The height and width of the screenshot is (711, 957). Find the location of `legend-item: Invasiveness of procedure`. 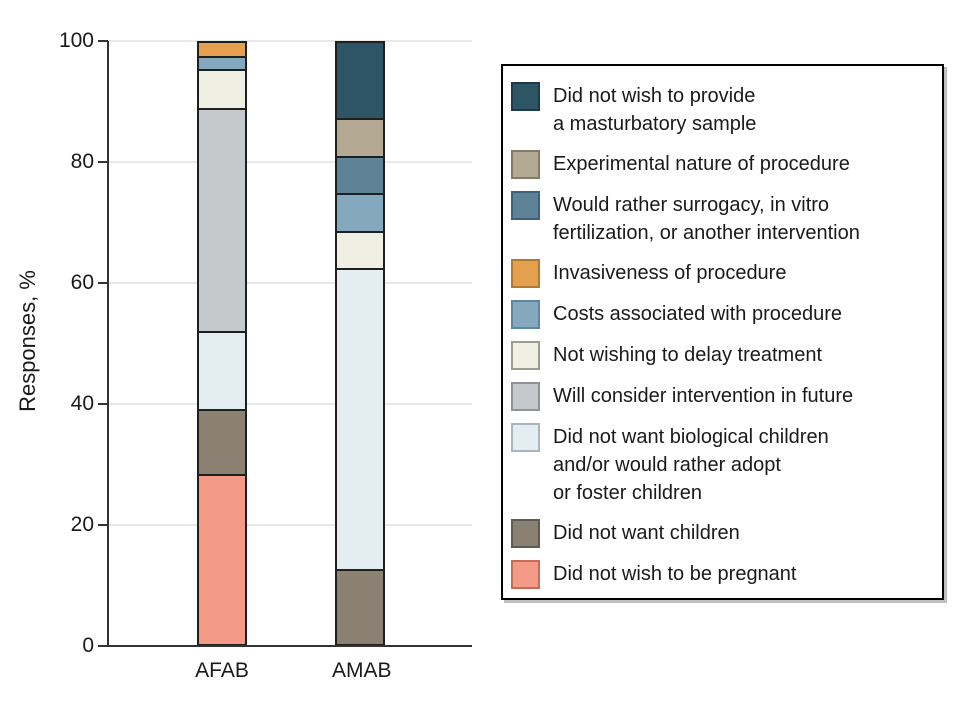

legend-item: Invasiveness of procedure is located at coordinates (721, 273).